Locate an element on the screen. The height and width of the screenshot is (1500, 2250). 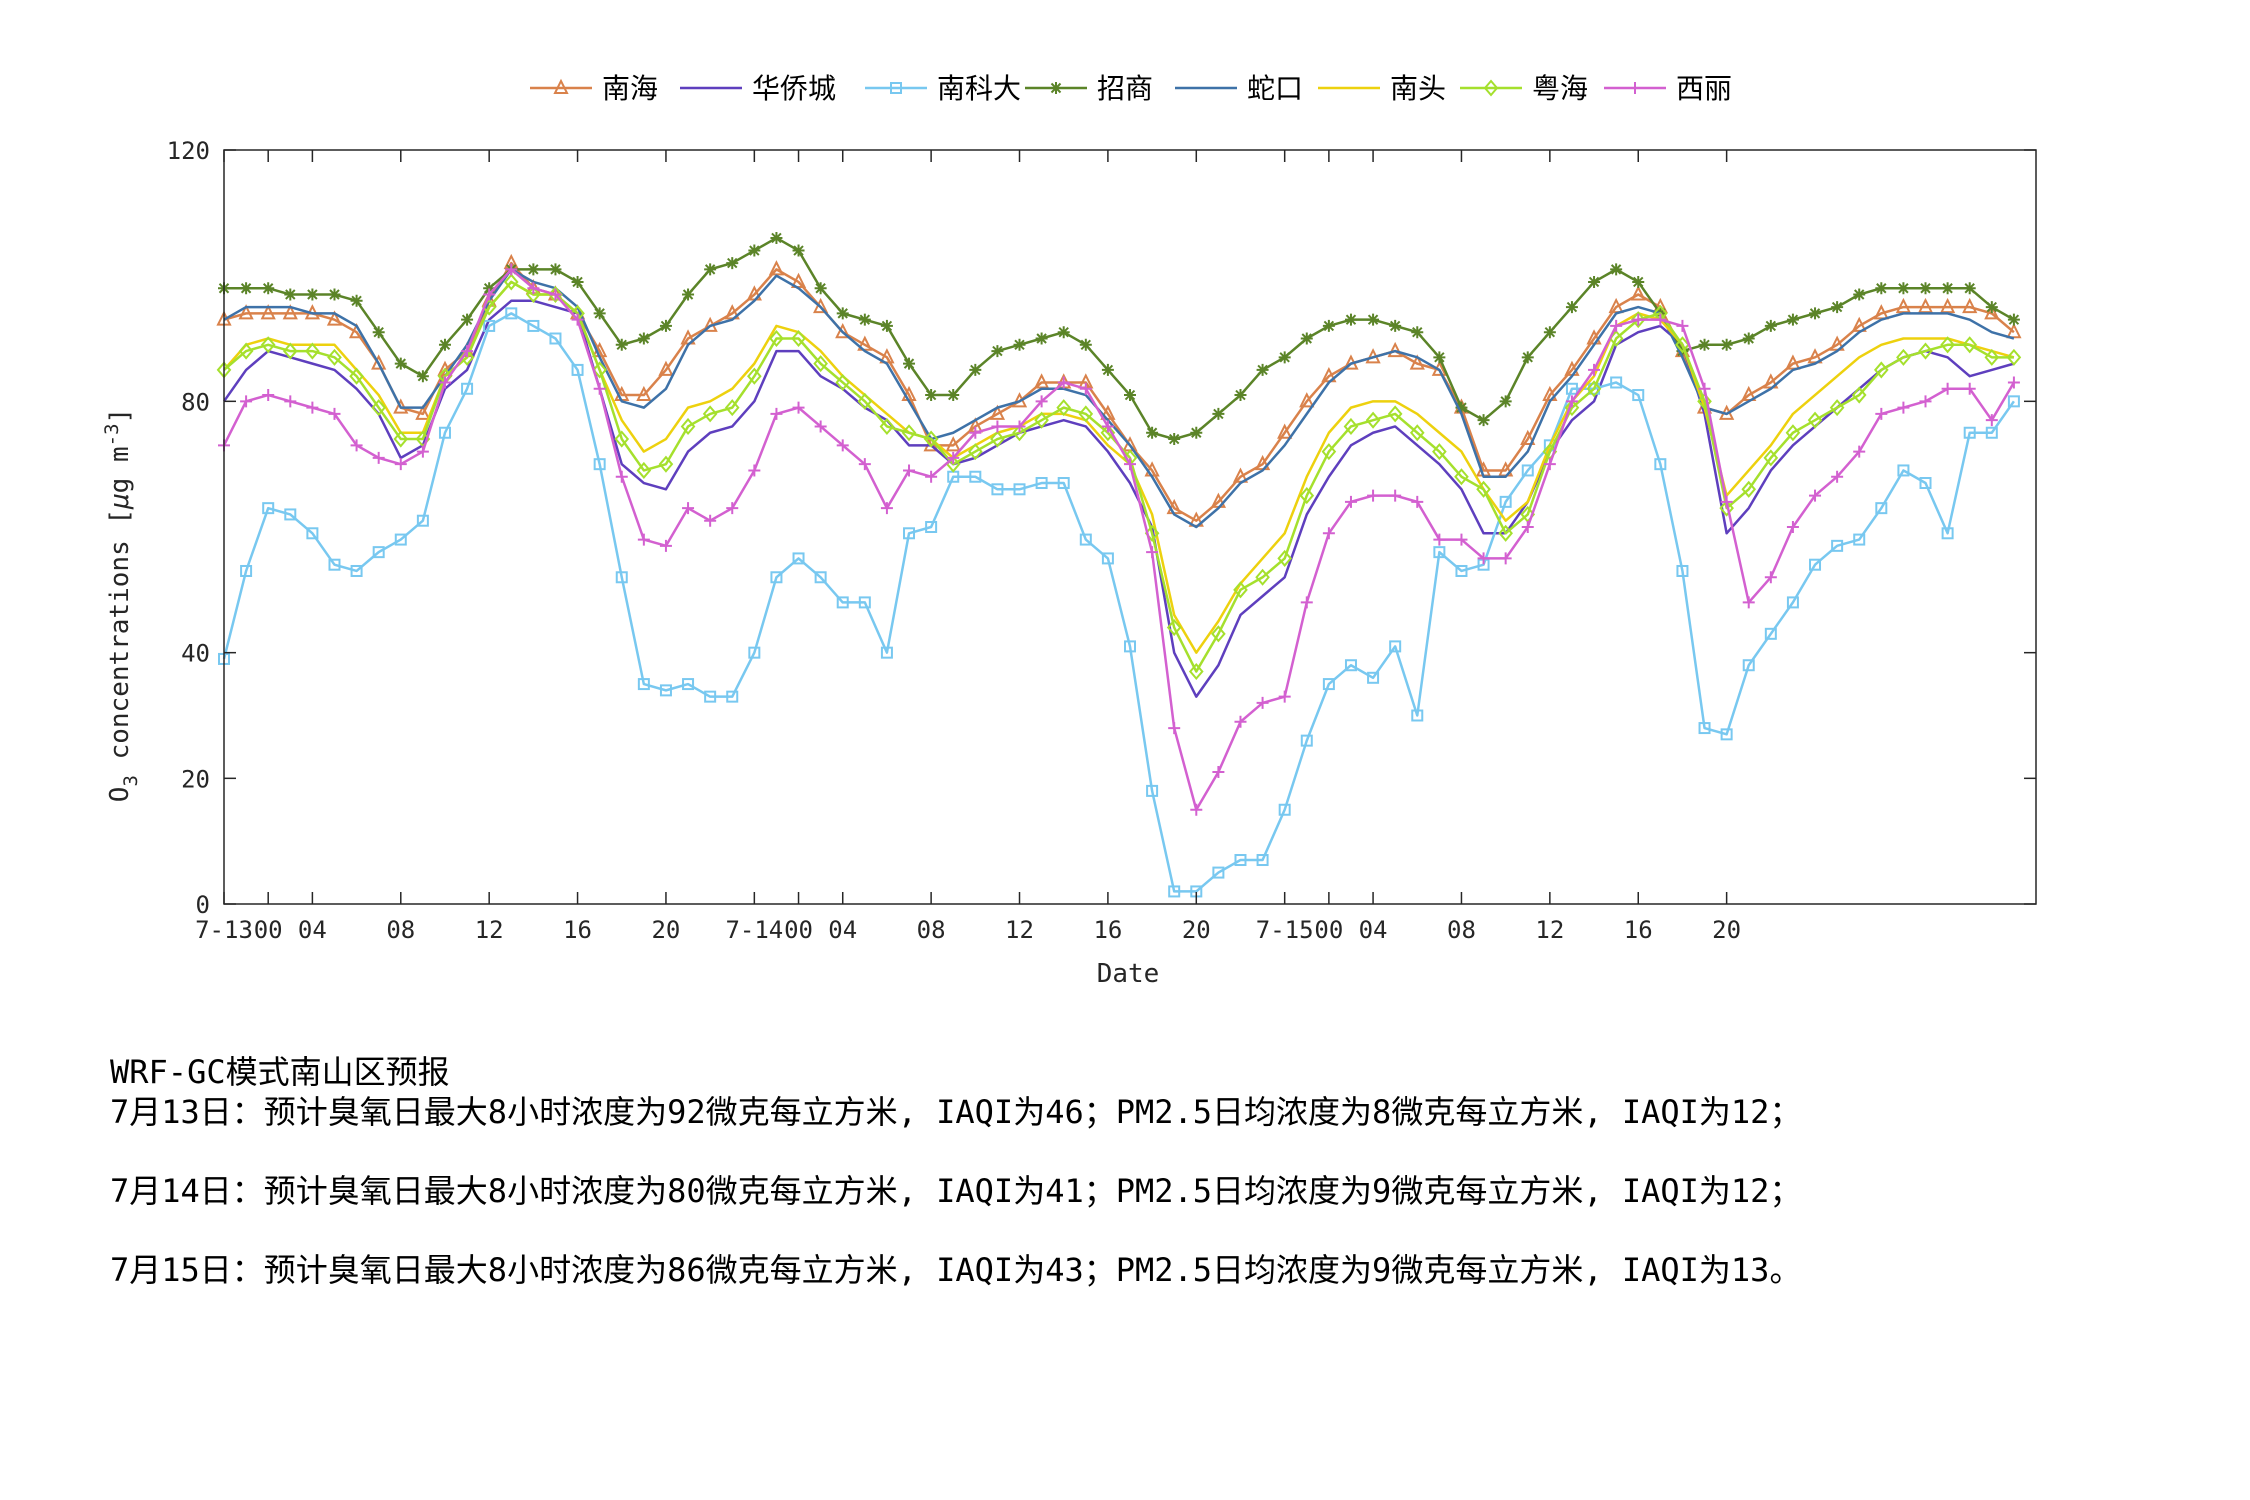
legend-item-3: 南科大 is located at coordinates (943, 88).